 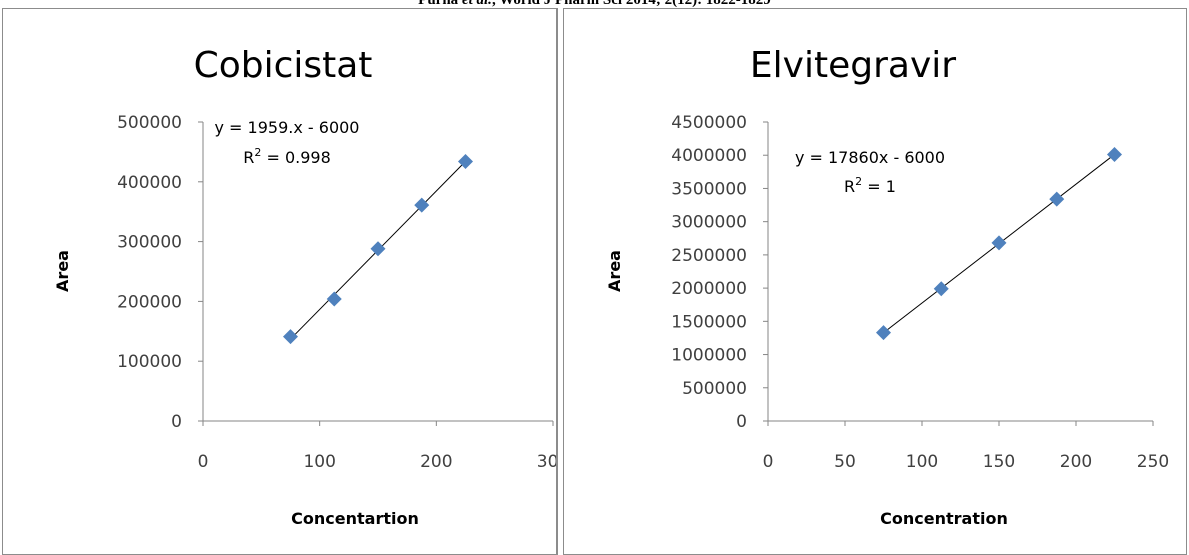 I want to click on y-tick-label: 300000, so click(x=149, y=243).